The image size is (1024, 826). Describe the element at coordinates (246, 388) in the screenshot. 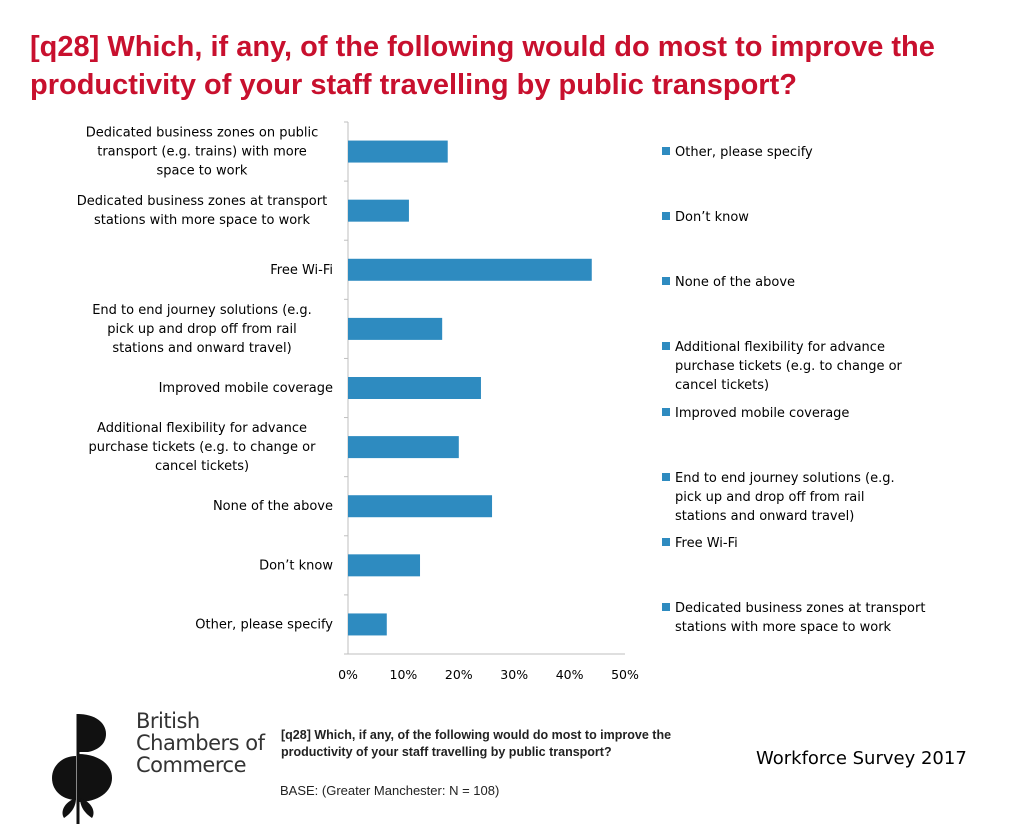

I see `category-label: Improved mobile coverage` at that location.